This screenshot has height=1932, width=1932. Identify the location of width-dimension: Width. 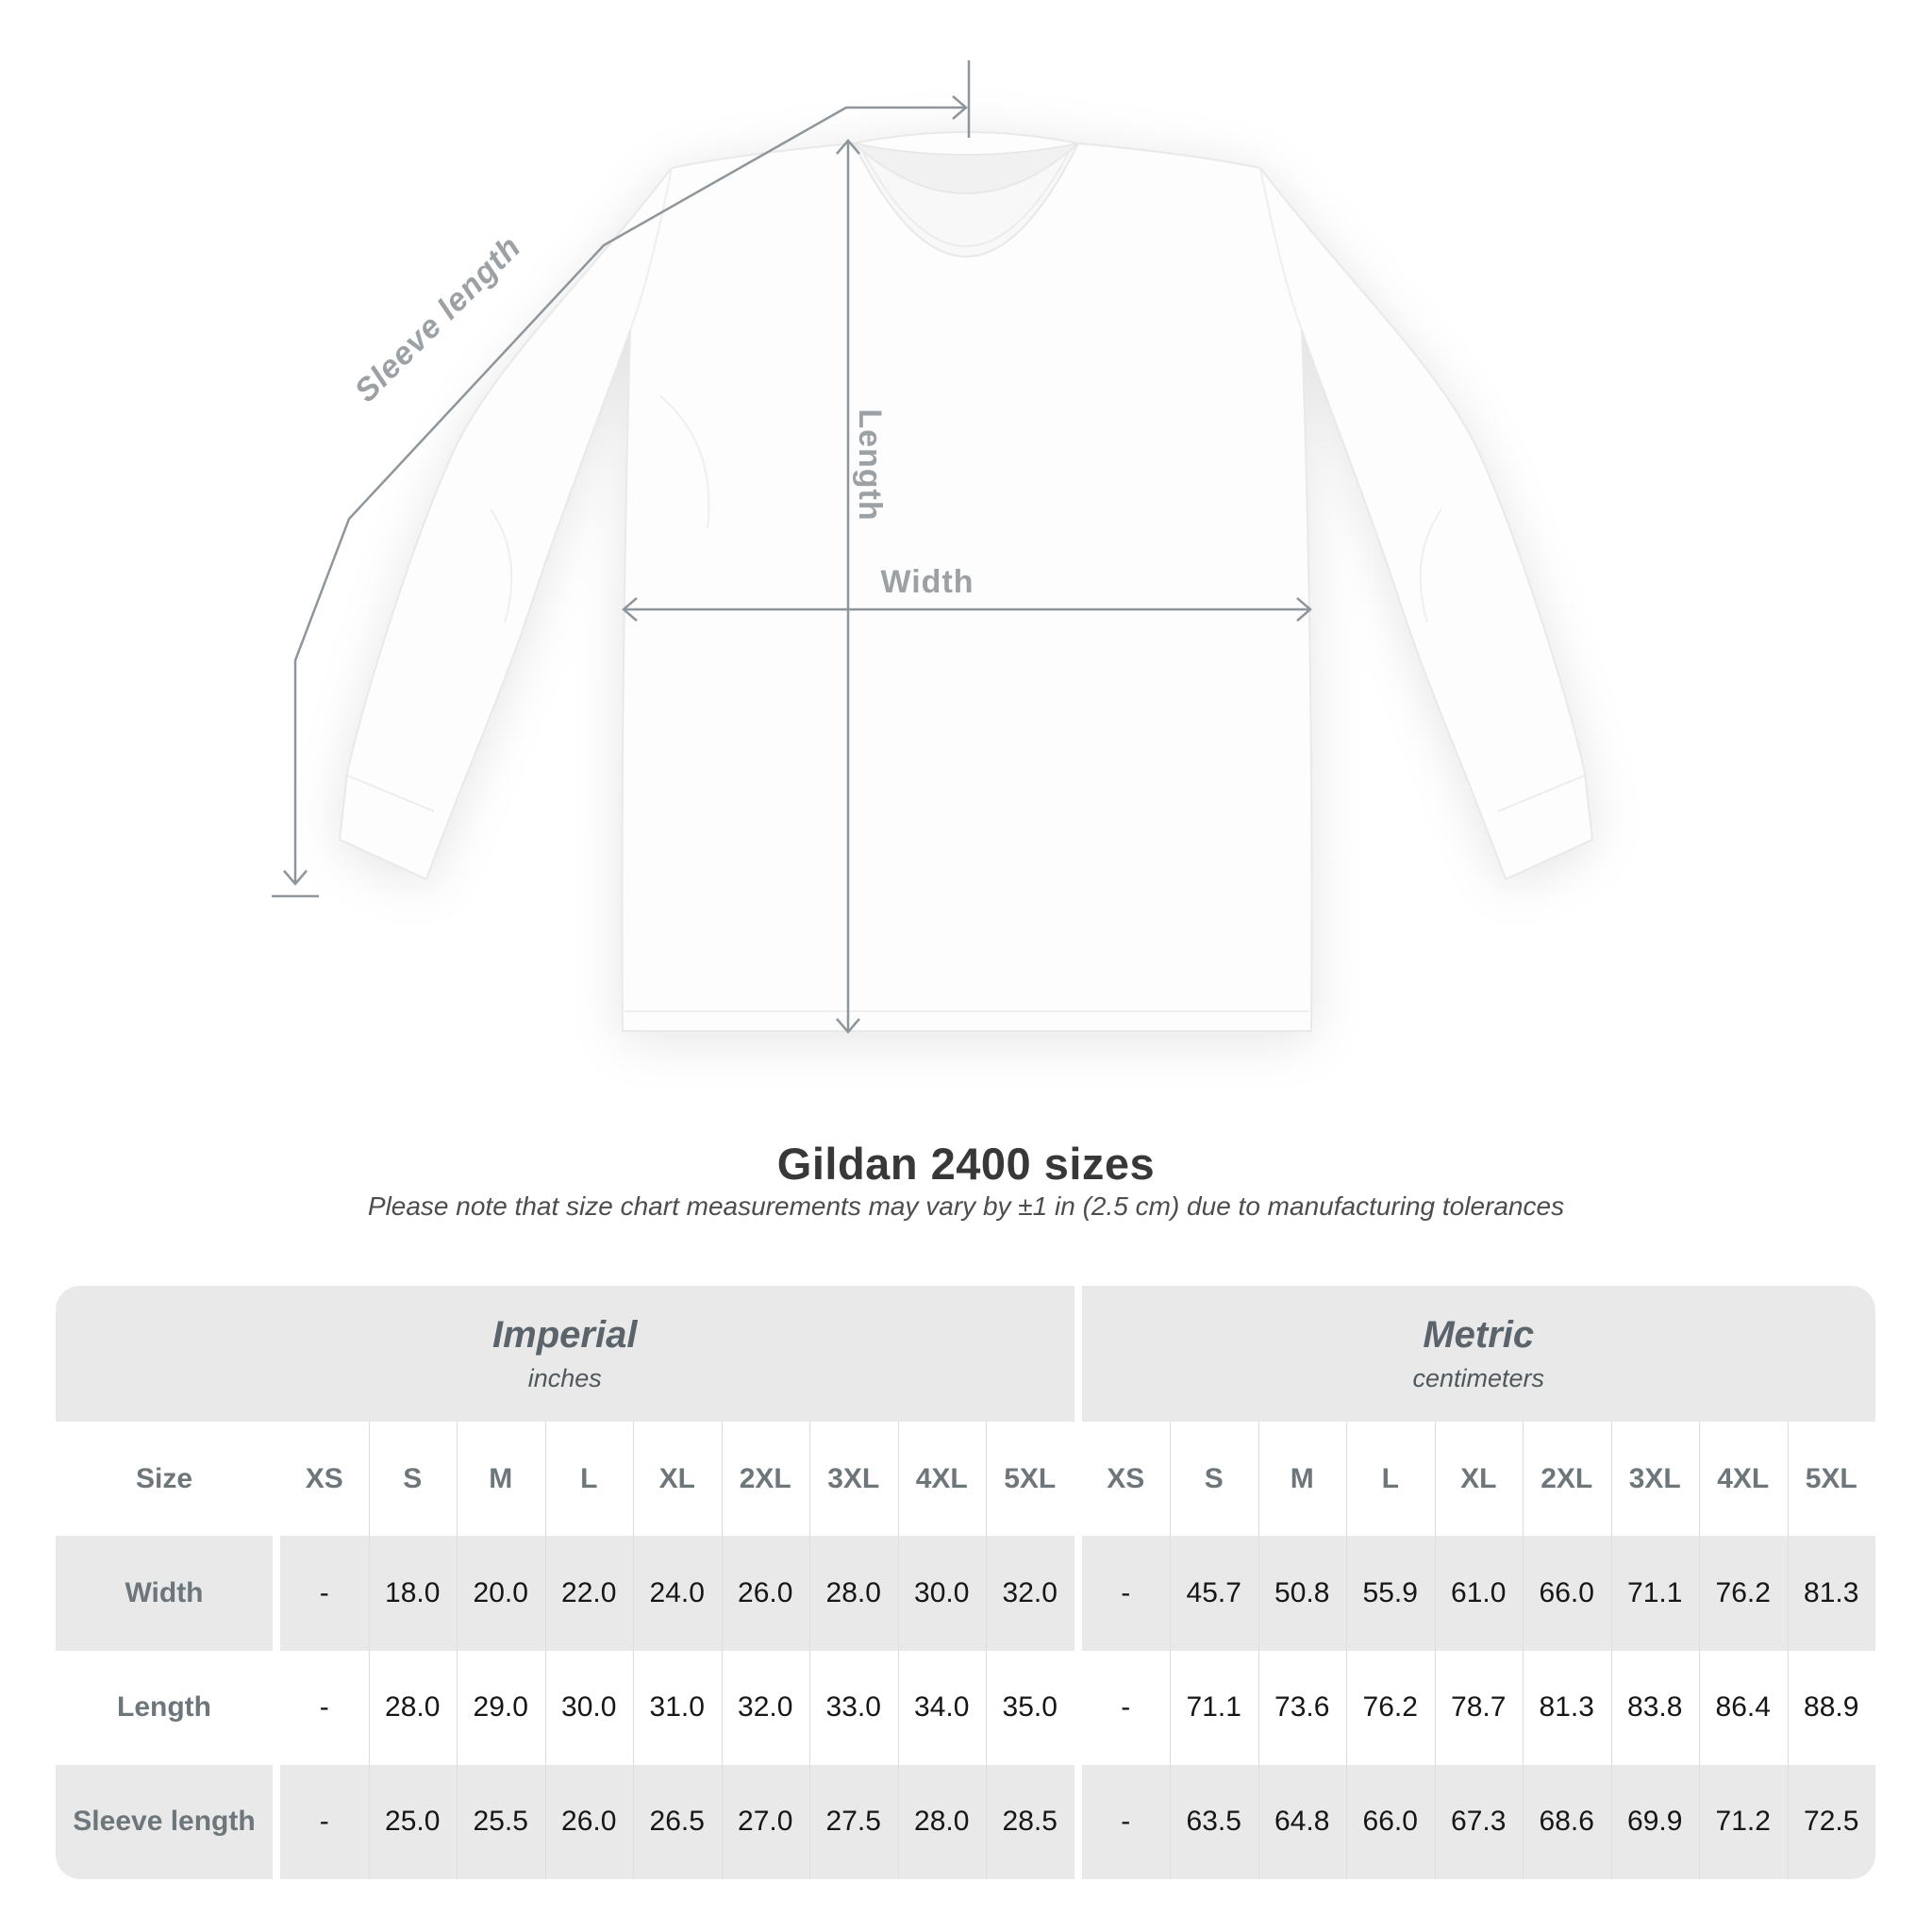
(967, 593).